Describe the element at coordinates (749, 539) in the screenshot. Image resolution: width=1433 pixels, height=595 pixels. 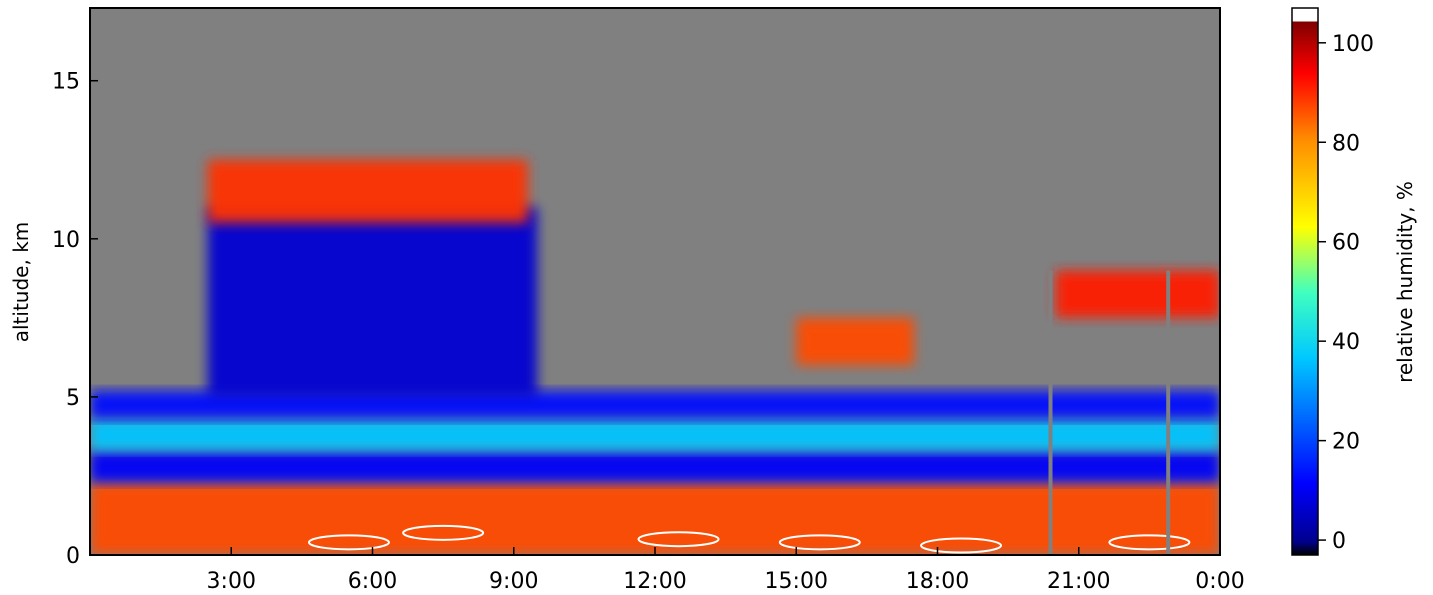
I see `saturation-contours` at that location.